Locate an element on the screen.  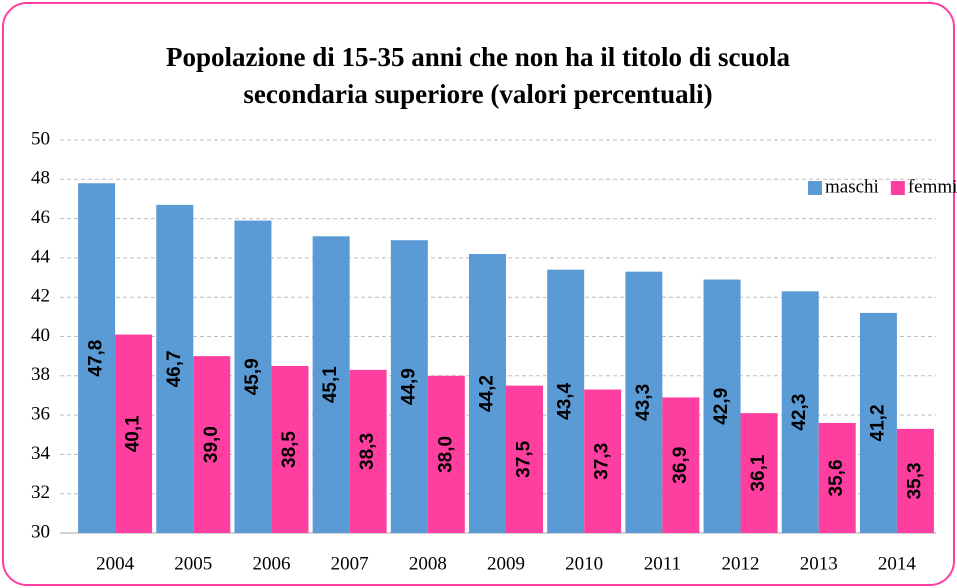
x-tick-label: 2005 is located at coordinates (193, 563).